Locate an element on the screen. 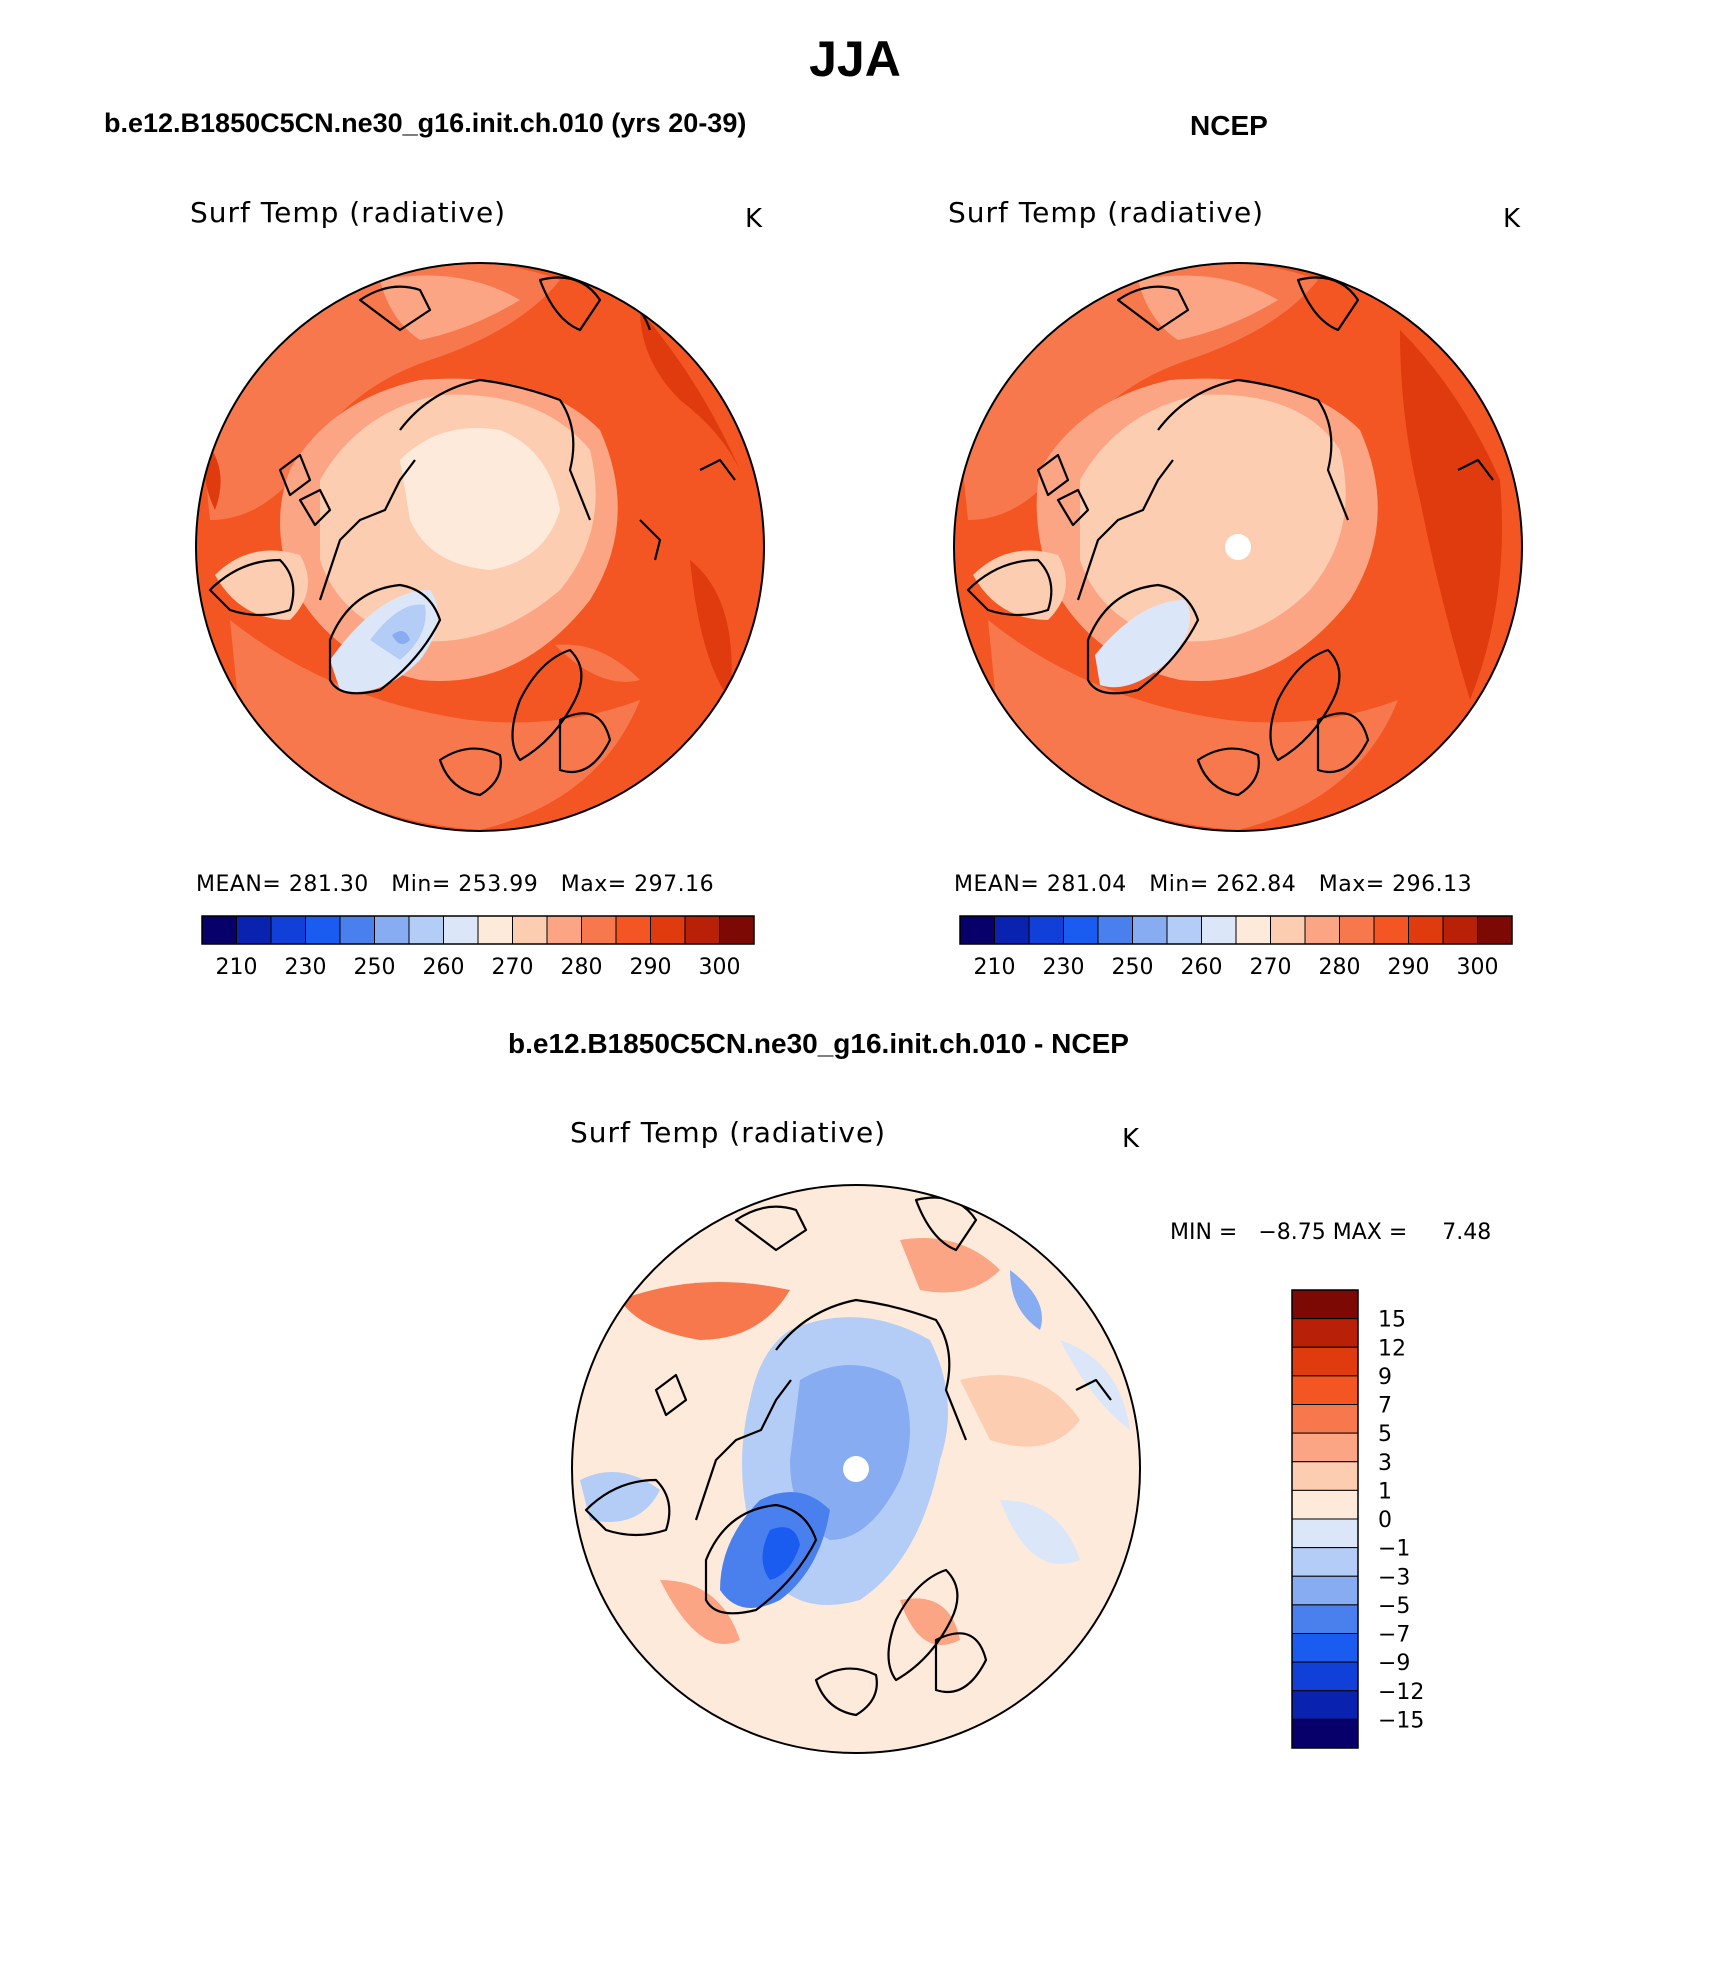  model-min-value: 253.99 is located at coordinates (498, 884).